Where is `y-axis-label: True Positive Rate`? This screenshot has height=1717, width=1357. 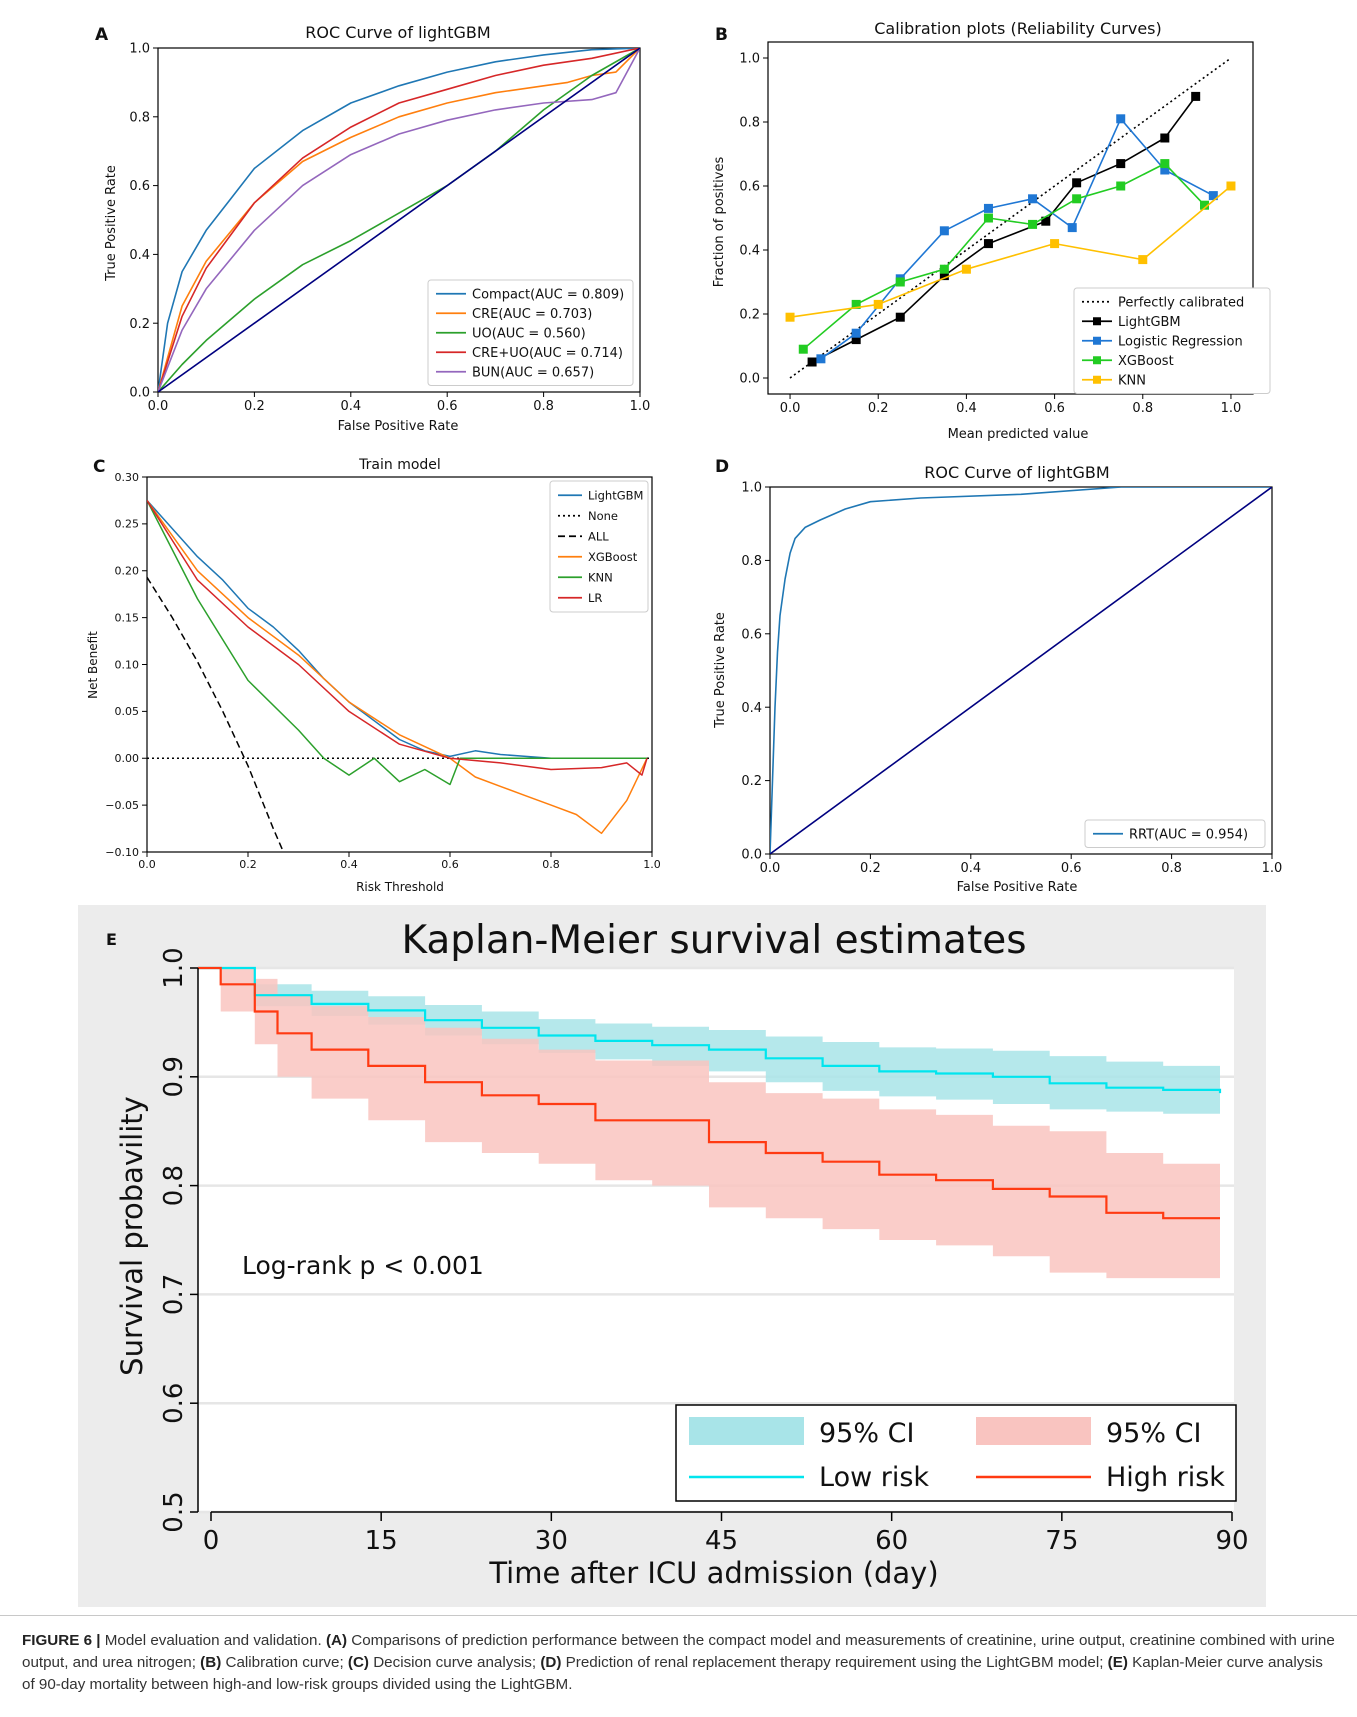 y-axis-label: True Positive Rate is located at coordinates (111, 223).